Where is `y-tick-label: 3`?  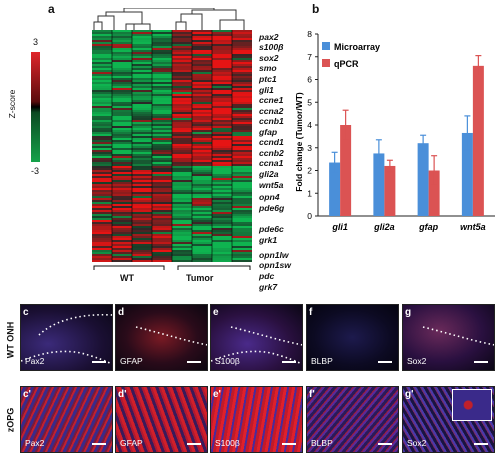
y-tick-label: 3 is located at coordinates (309, 148).